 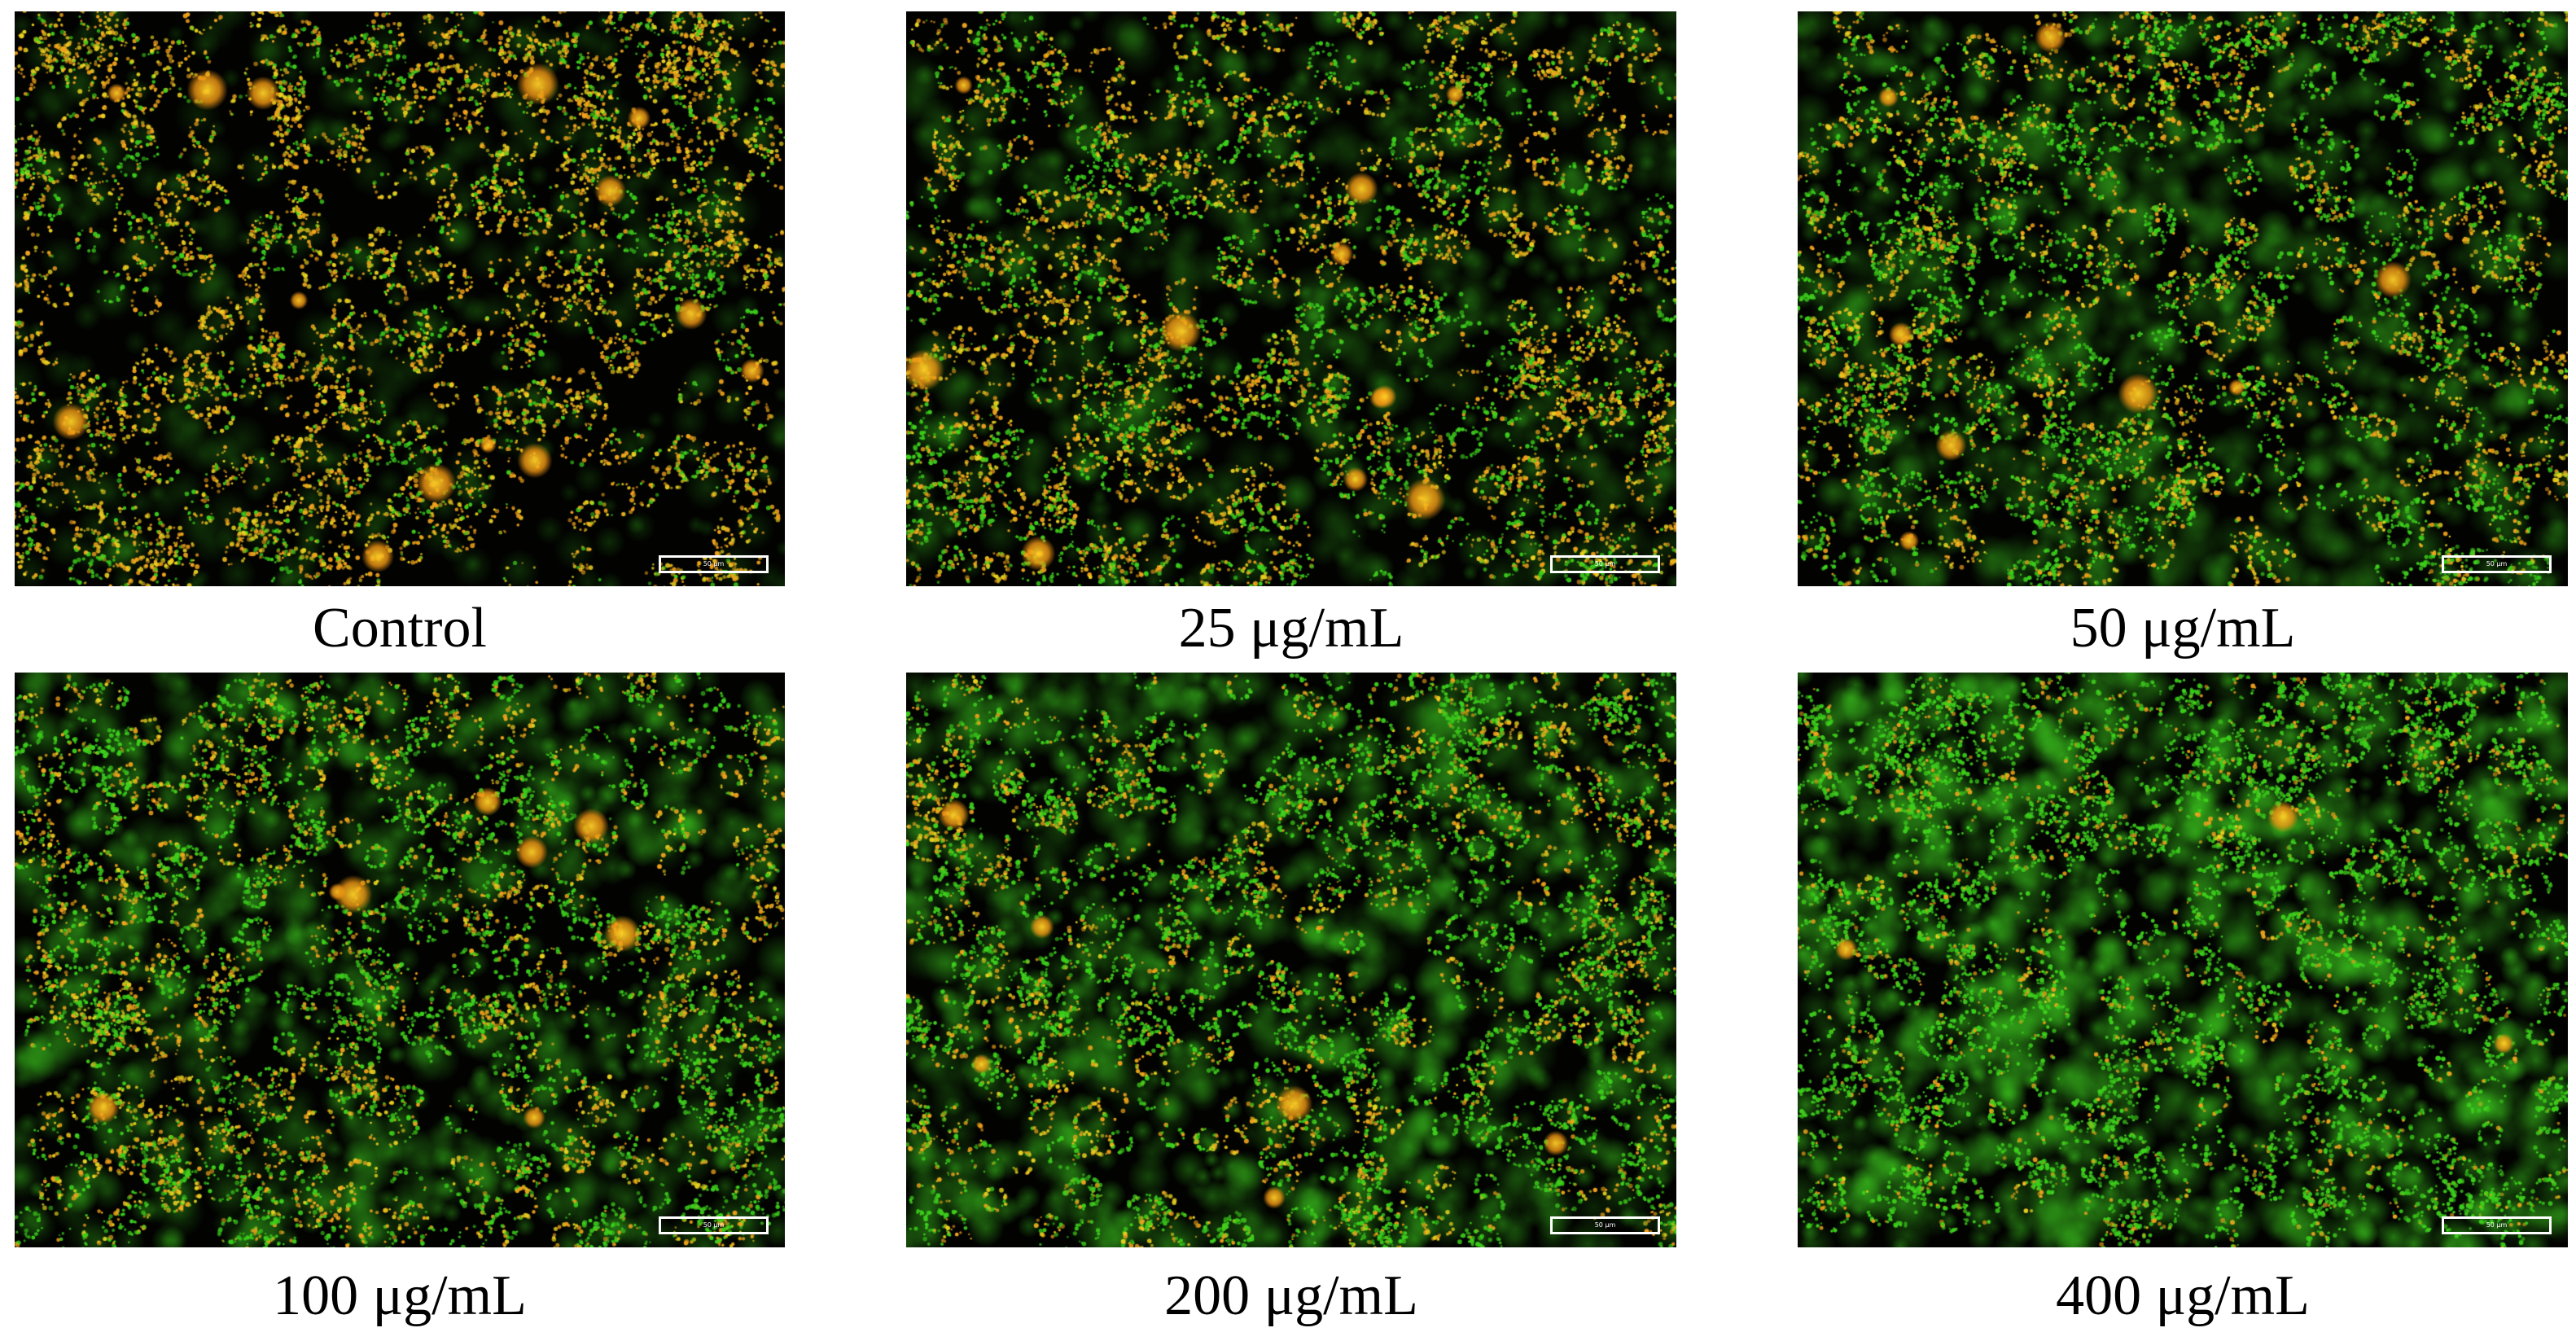 I want to click on caption-50: 50 μg/mL, so click(x=2183, y=628).